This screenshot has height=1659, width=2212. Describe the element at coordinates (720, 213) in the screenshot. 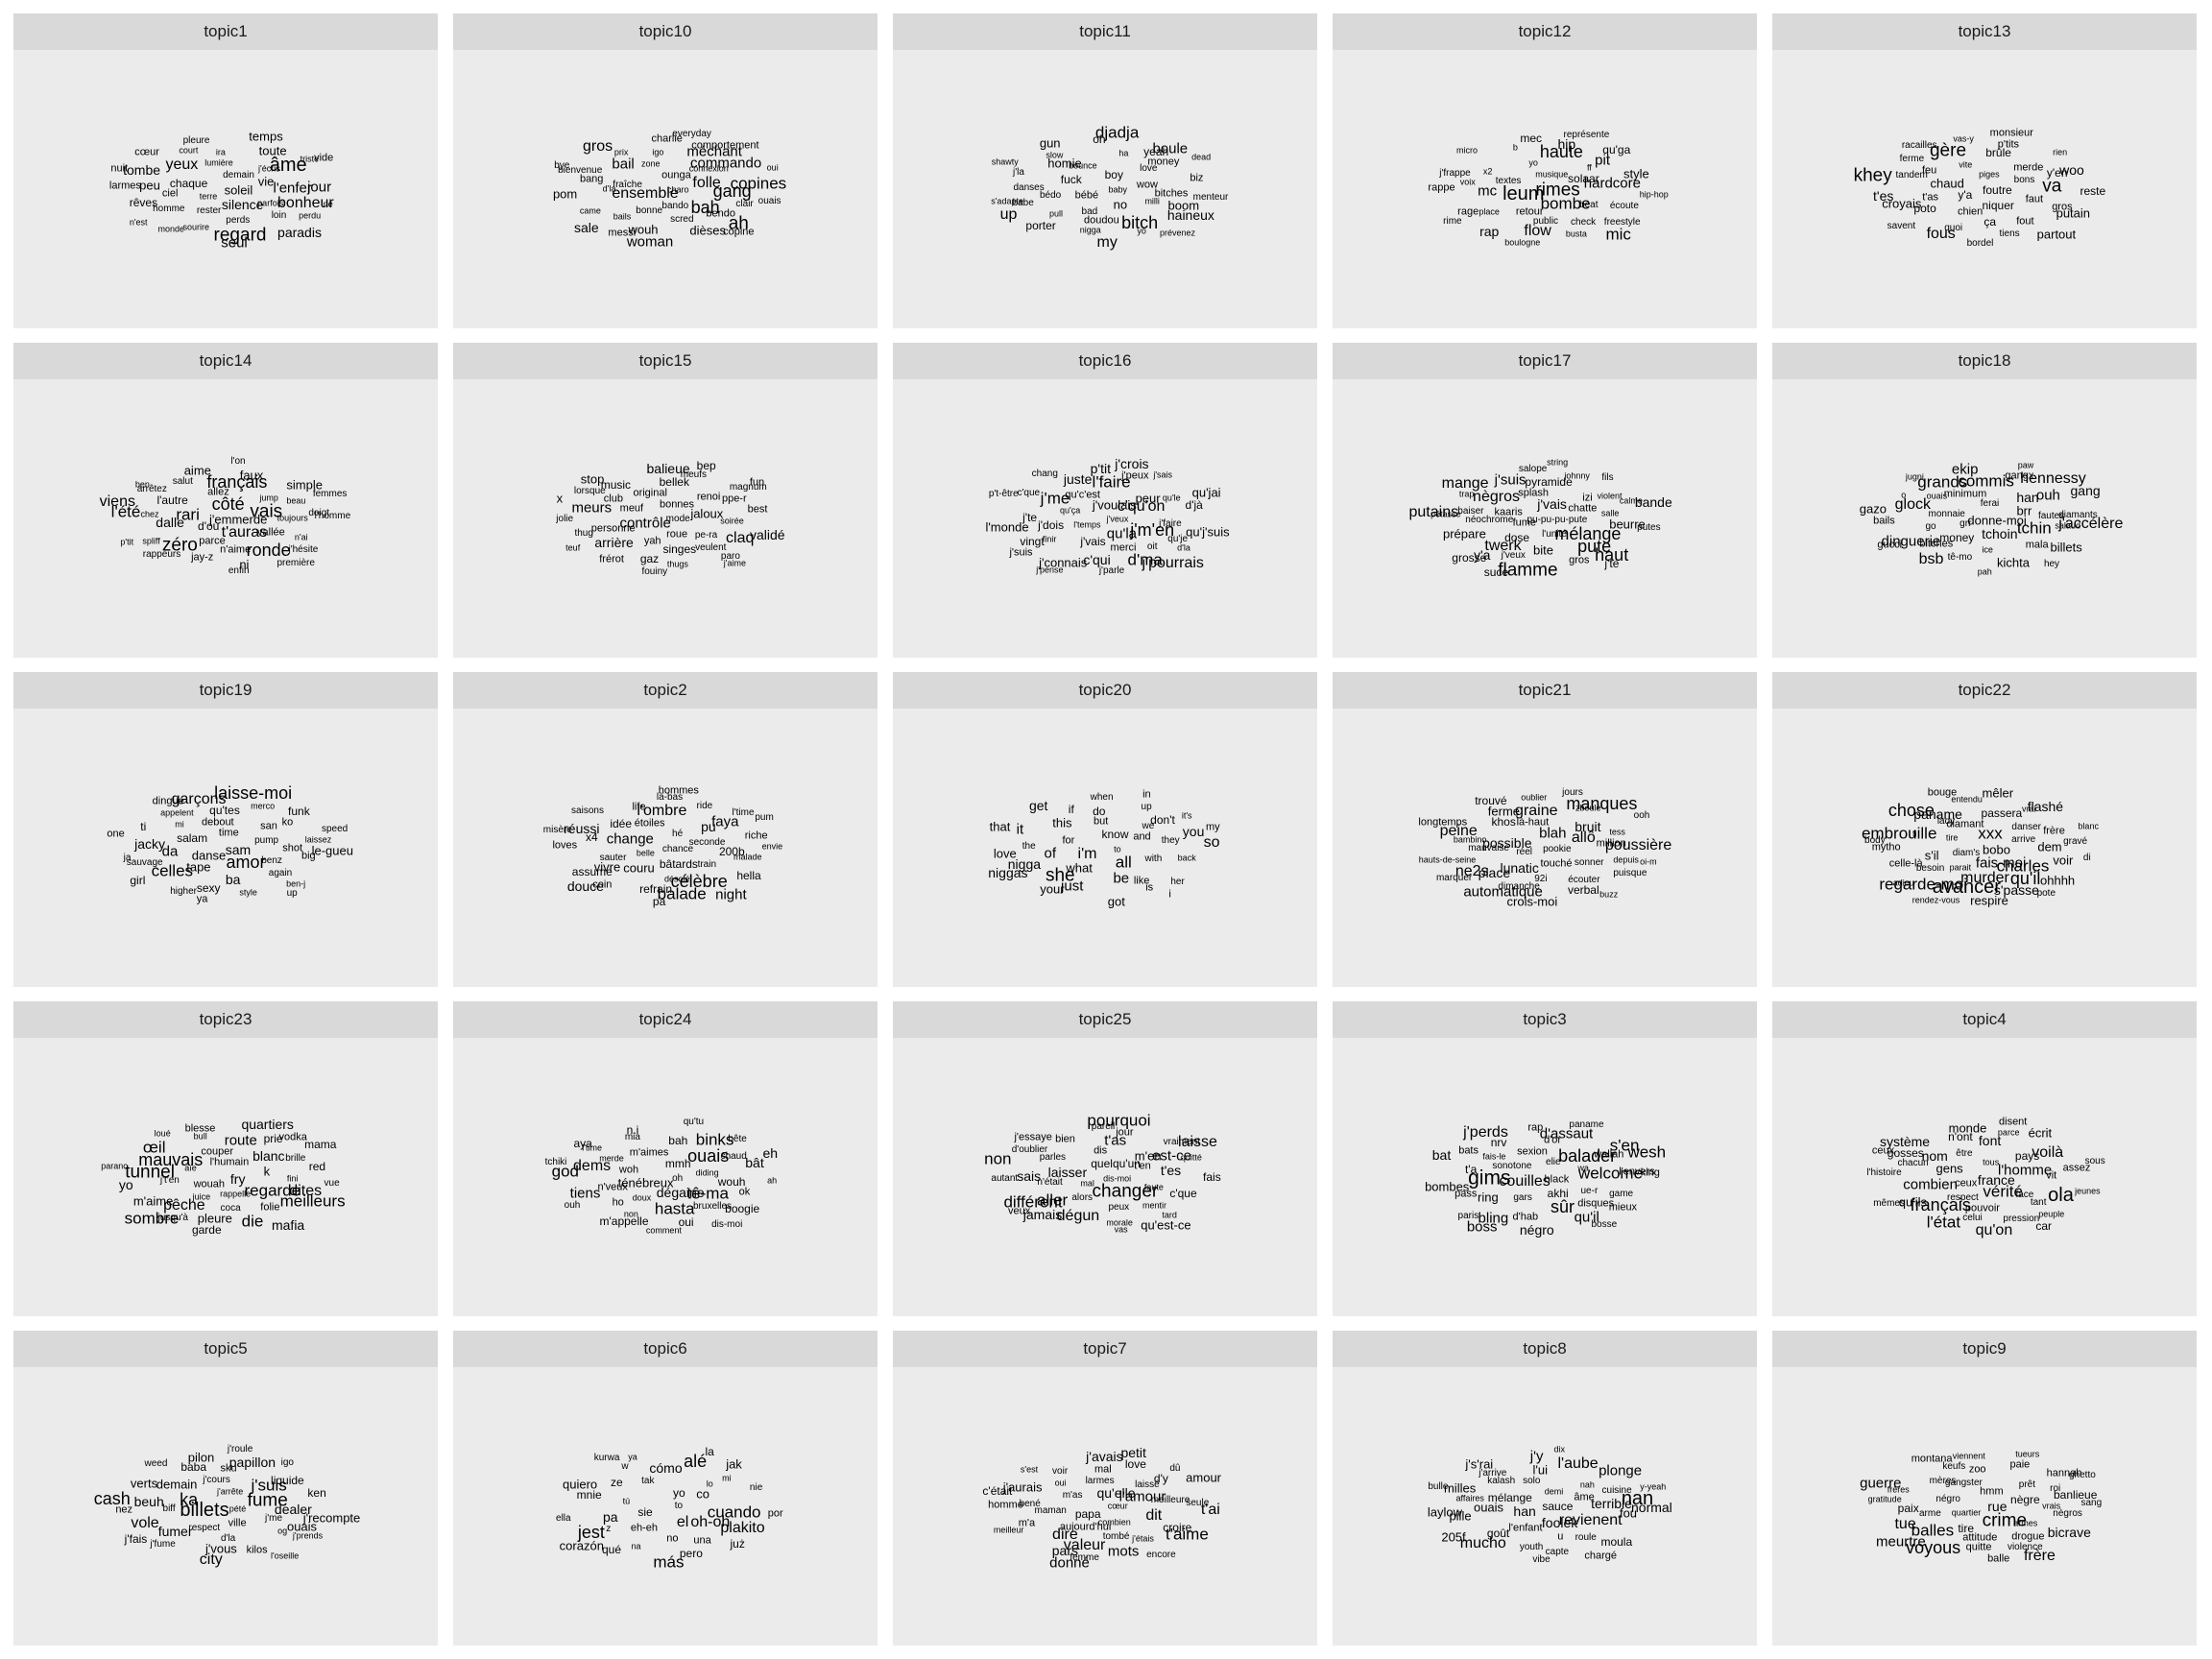

I see `word-label: bendo` at that location.